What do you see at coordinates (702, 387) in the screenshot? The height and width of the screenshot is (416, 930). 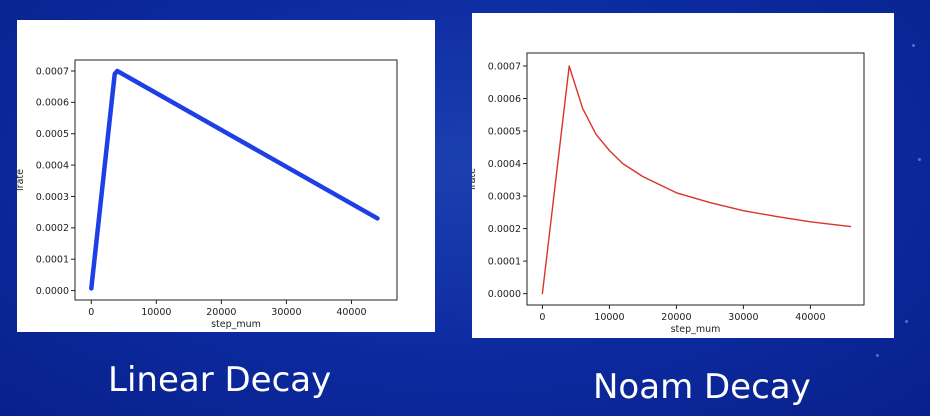 I see `caption-noam-decay: Noam Decay` at bounding box center [702, 387].